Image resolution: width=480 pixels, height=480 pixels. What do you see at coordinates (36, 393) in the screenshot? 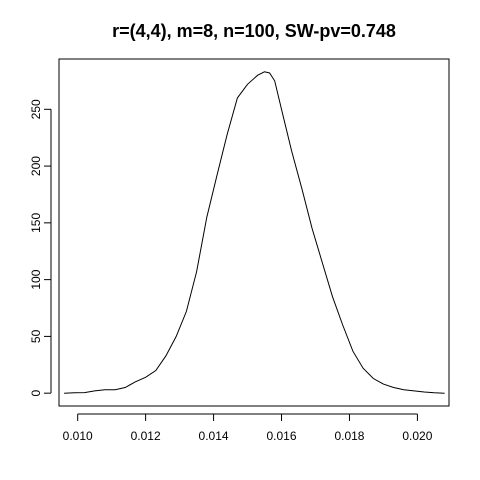
I see `y-tick-label: 0` at bounding box center [36, 393].